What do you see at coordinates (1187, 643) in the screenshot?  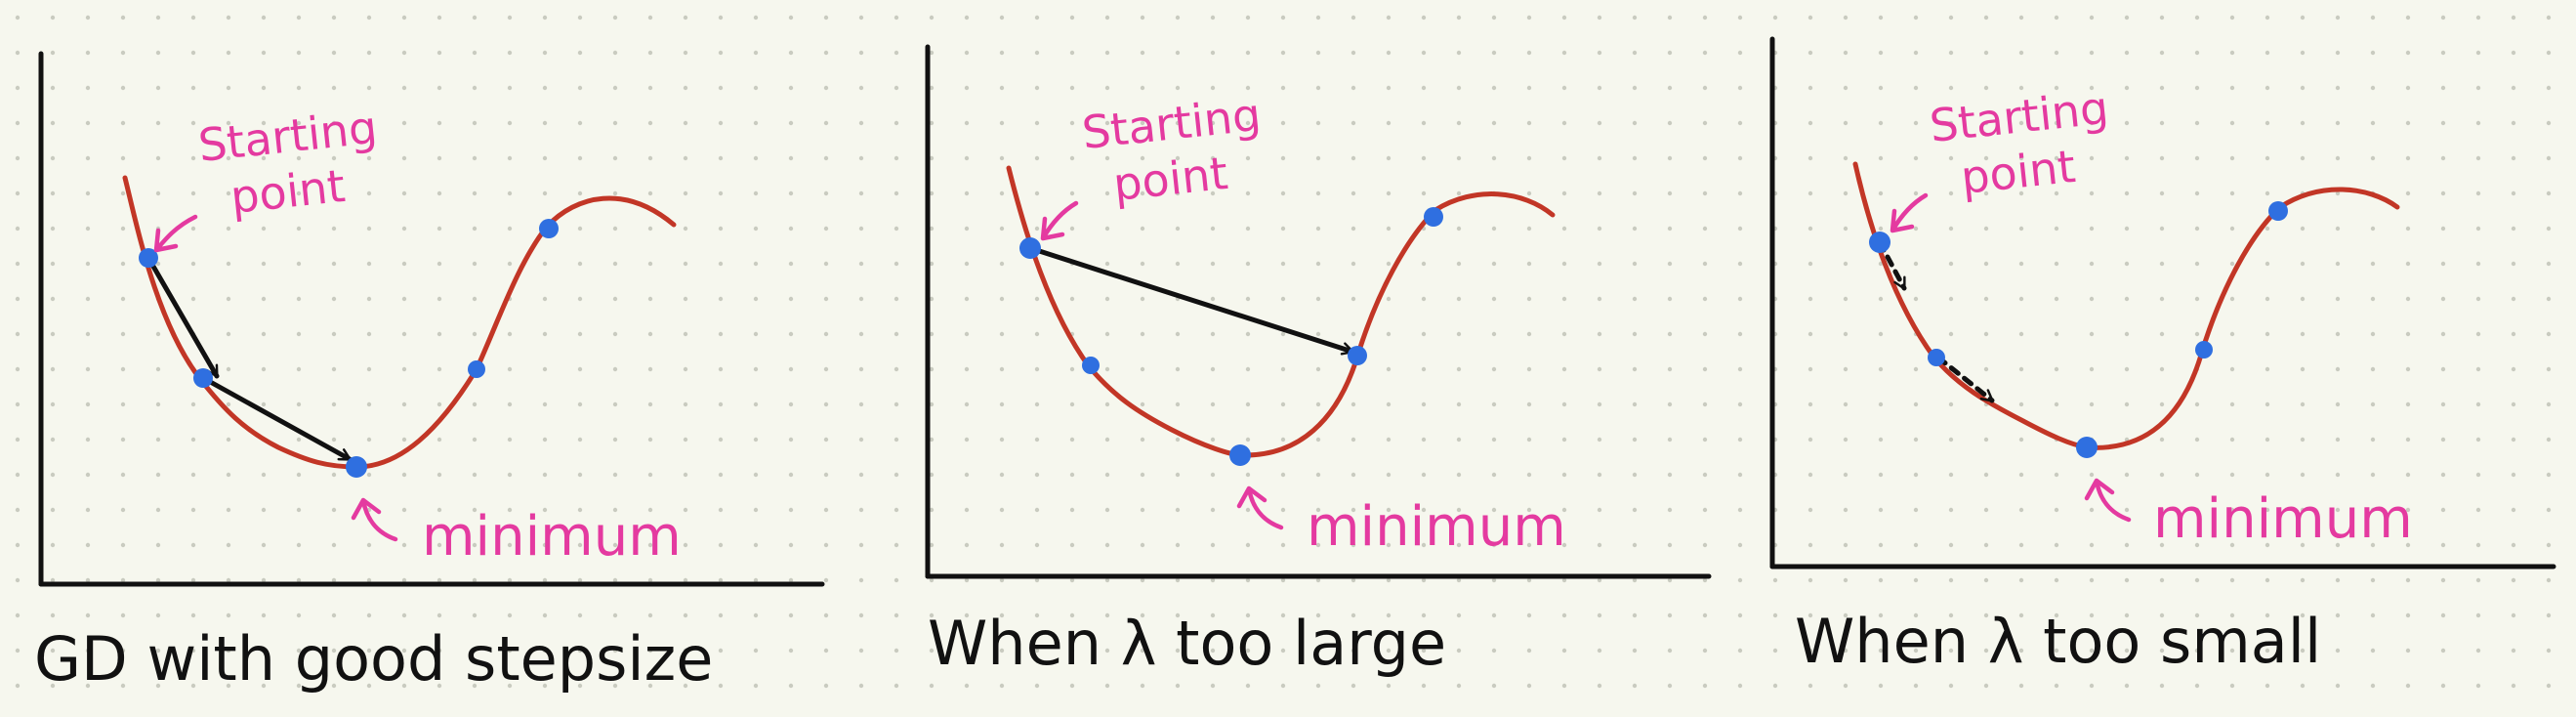 I see `panel-caption: When λ too large` at bounding box center [1187, 643].